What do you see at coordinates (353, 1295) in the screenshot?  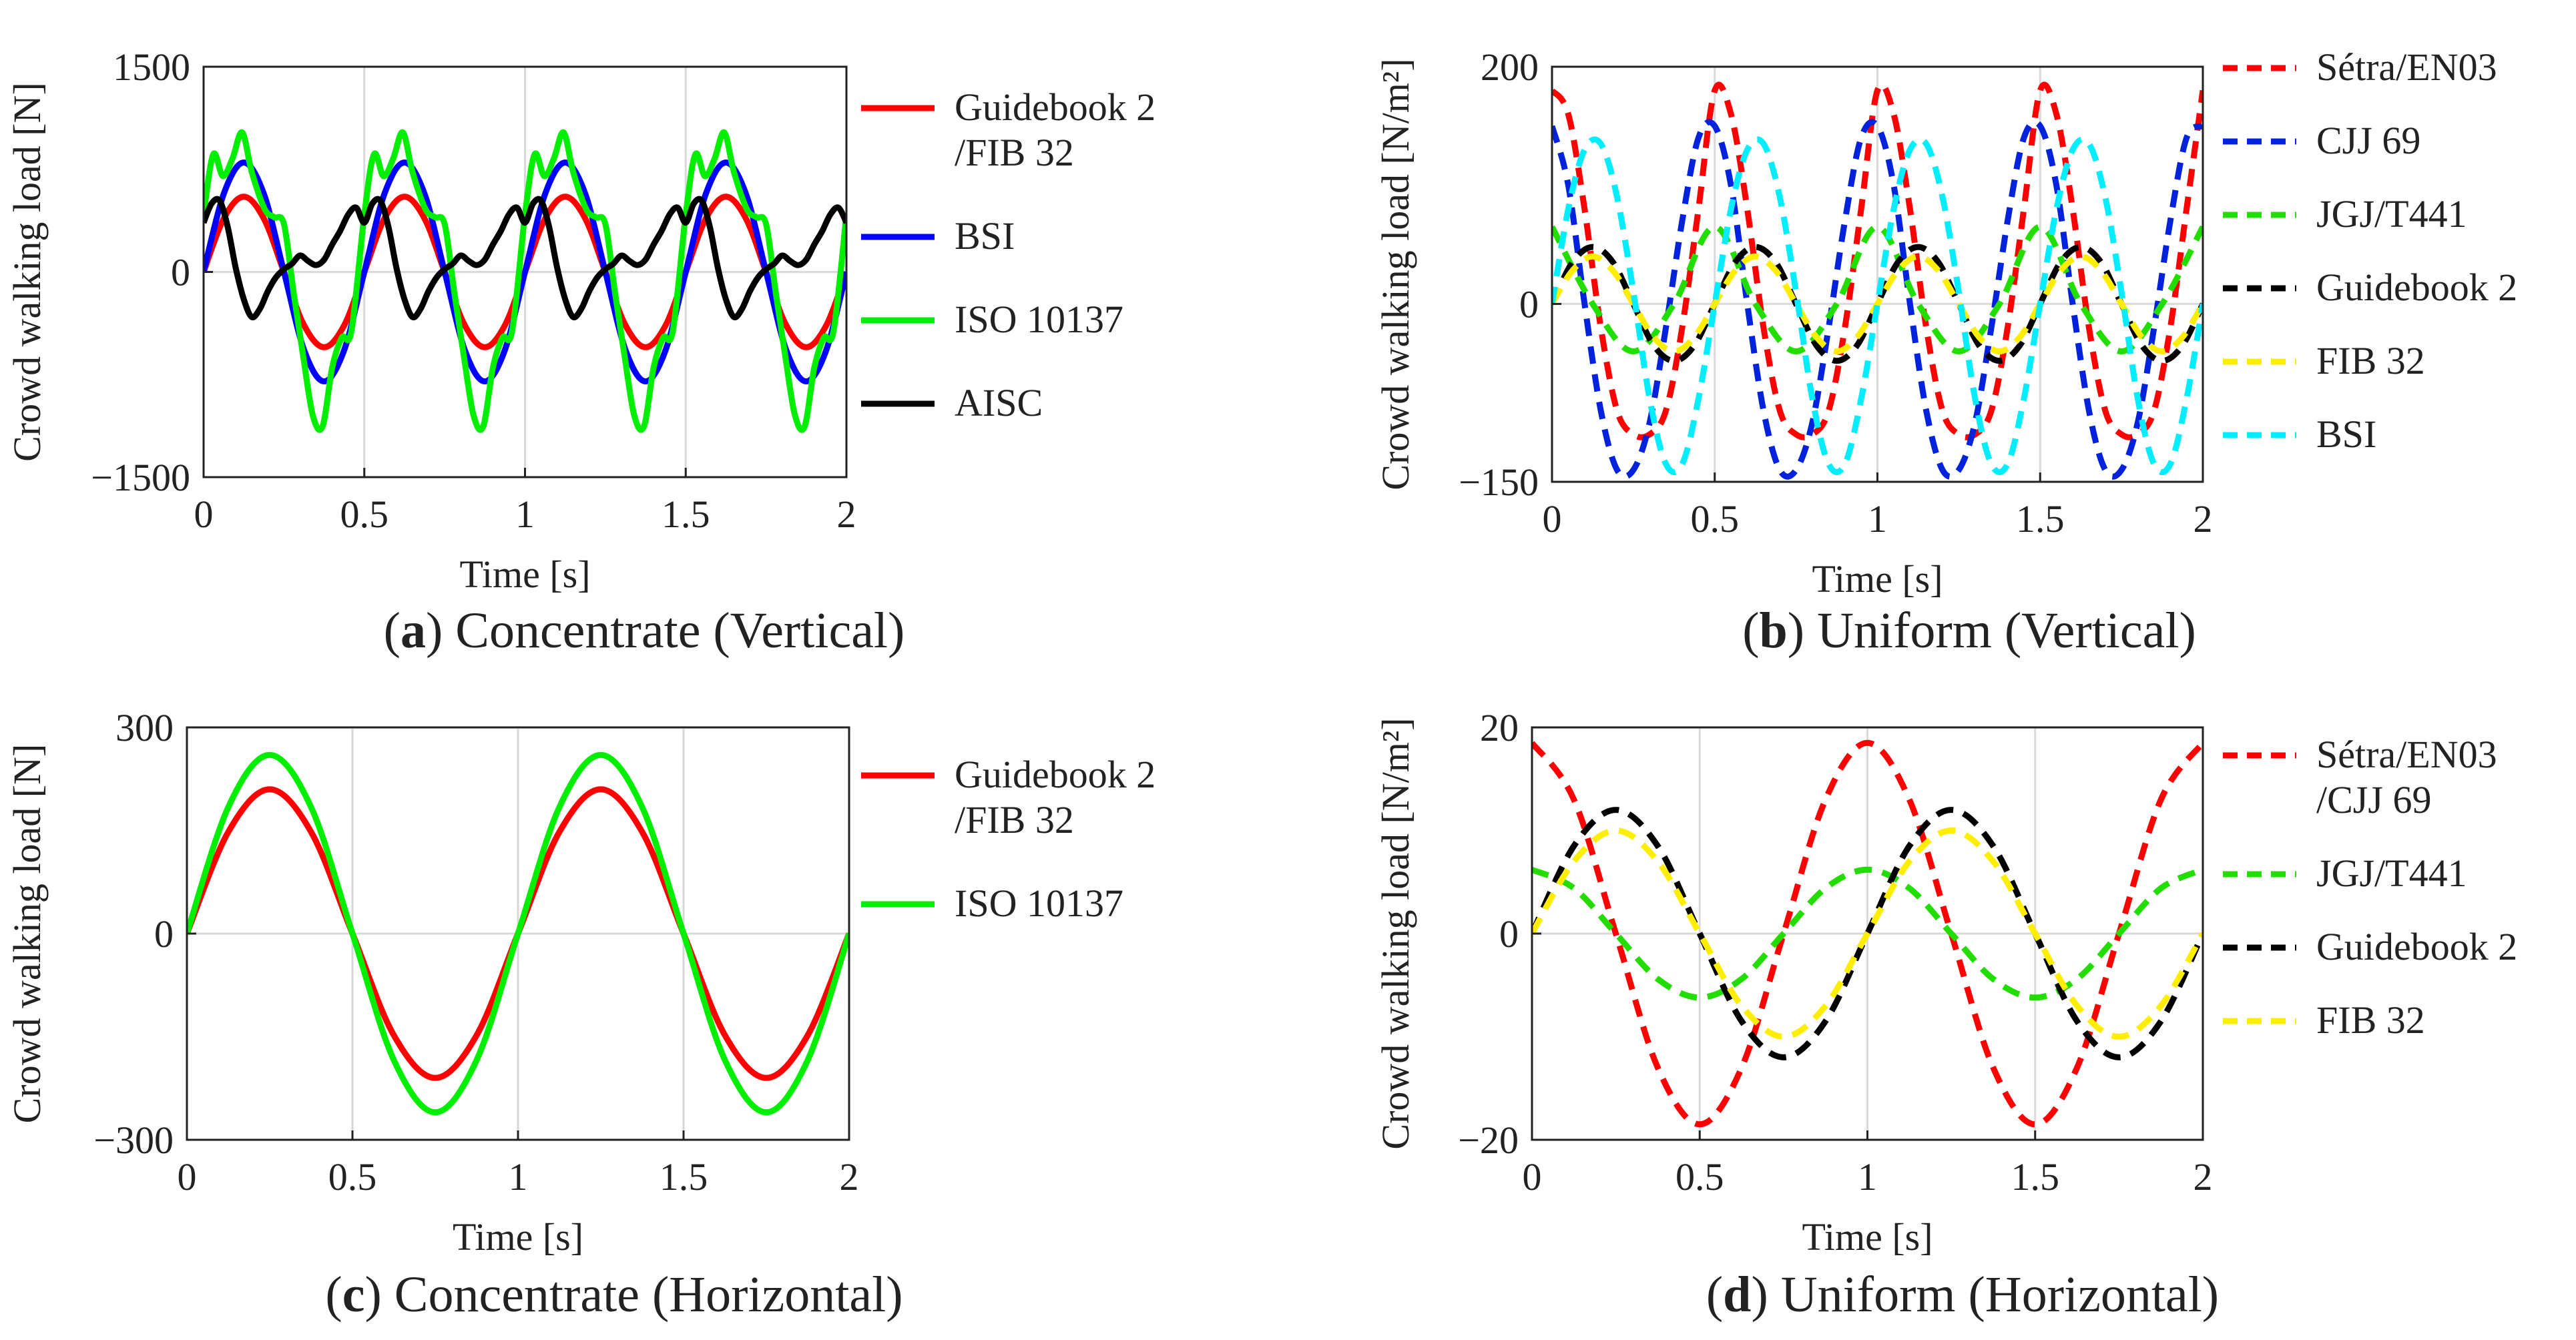 I see `caption-letter: c` at bounding box center [353, 1295].